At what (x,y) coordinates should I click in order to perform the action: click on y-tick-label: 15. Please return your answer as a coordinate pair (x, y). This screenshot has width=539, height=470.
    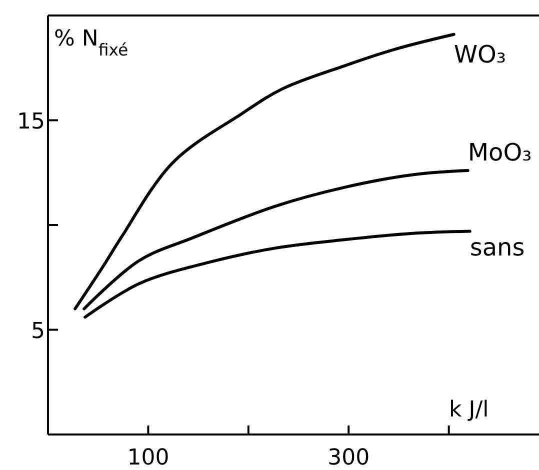
    Looking at the image, I should click on (31, 121).